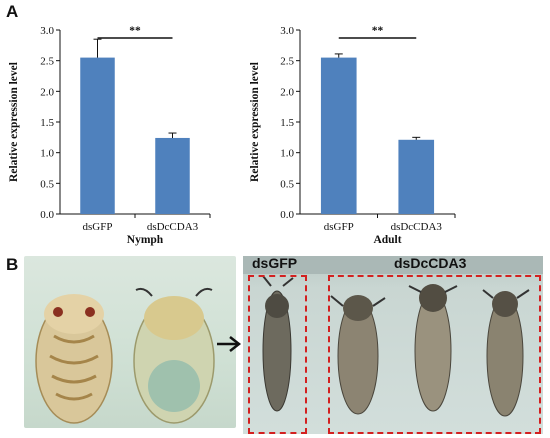 Image resolution: width=550 pixels, height=438 pixels. Describe the element at coordinates (12, 264) in the screenshot. I see `panel-b-label: B` at that location.